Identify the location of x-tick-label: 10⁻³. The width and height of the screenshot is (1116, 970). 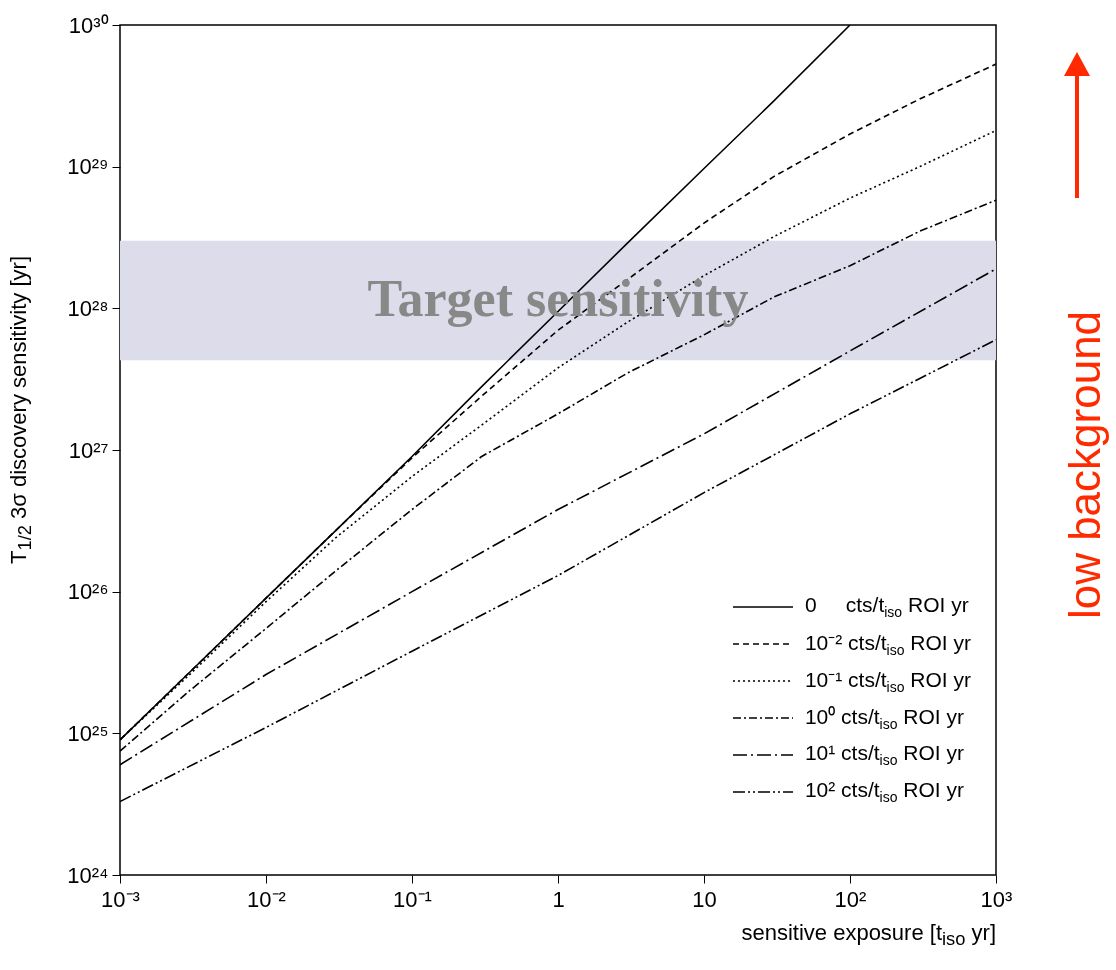
(120, 899).